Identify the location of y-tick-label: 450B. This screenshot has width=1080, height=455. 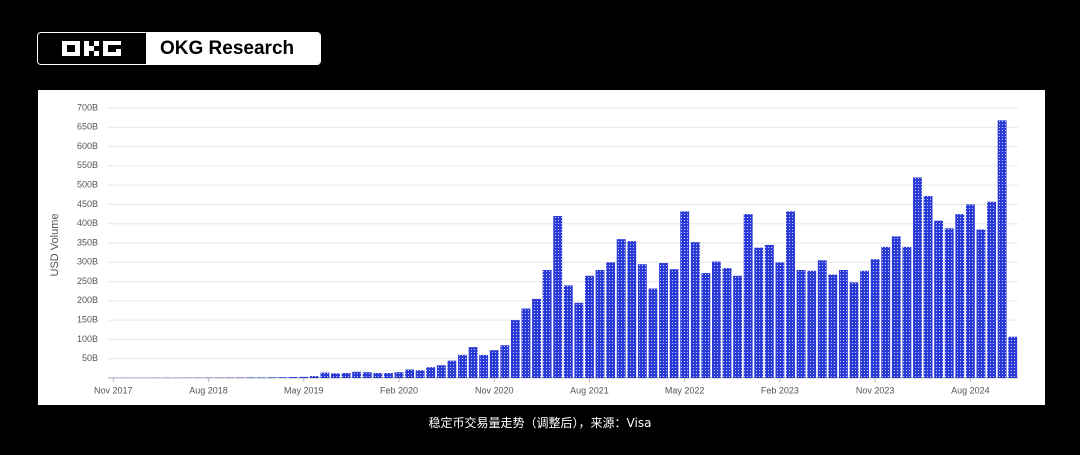
(87, 204).